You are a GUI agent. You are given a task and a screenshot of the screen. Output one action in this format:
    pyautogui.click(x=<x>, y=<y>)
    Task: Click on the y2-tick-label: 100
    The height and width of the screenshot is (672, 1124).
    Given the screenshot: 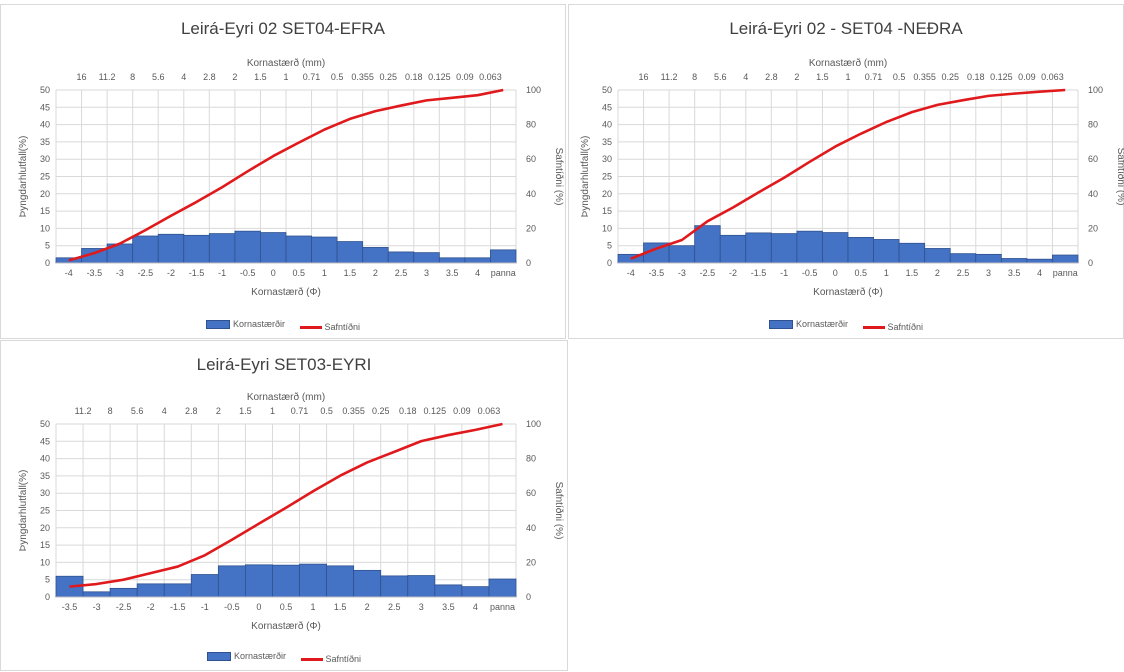 What is the action you would take?
    pyautogui.click(x=533, y=90)
    